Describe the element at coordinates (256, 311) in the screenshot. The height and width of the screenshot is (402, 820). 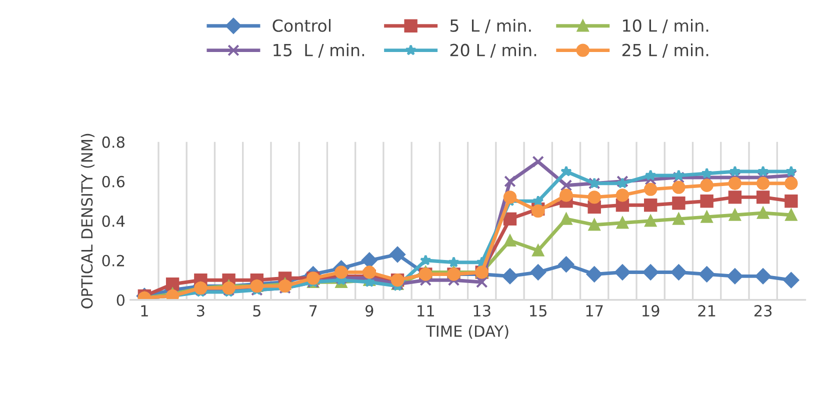
I see `x-tick-label: 5` at that location.